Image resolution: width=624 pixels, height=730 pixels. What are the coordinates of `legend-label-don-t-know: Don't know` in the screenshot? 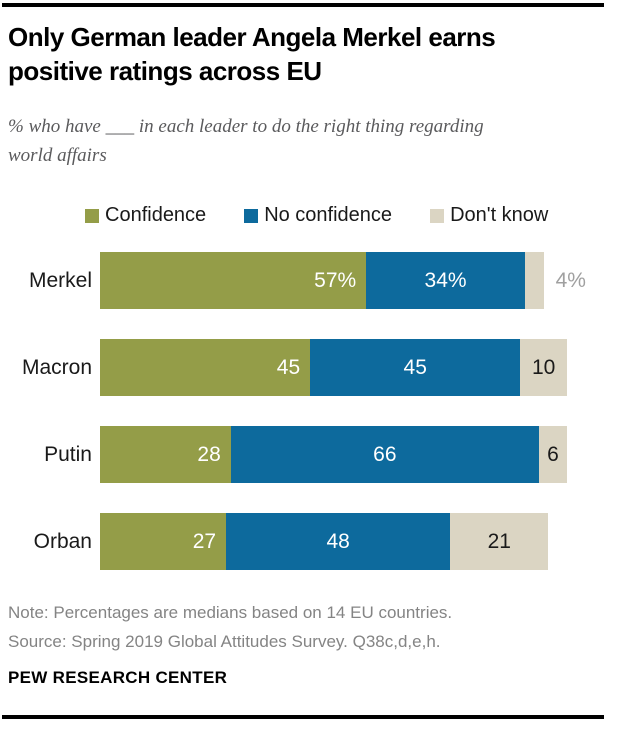 It's located at (499, 215).